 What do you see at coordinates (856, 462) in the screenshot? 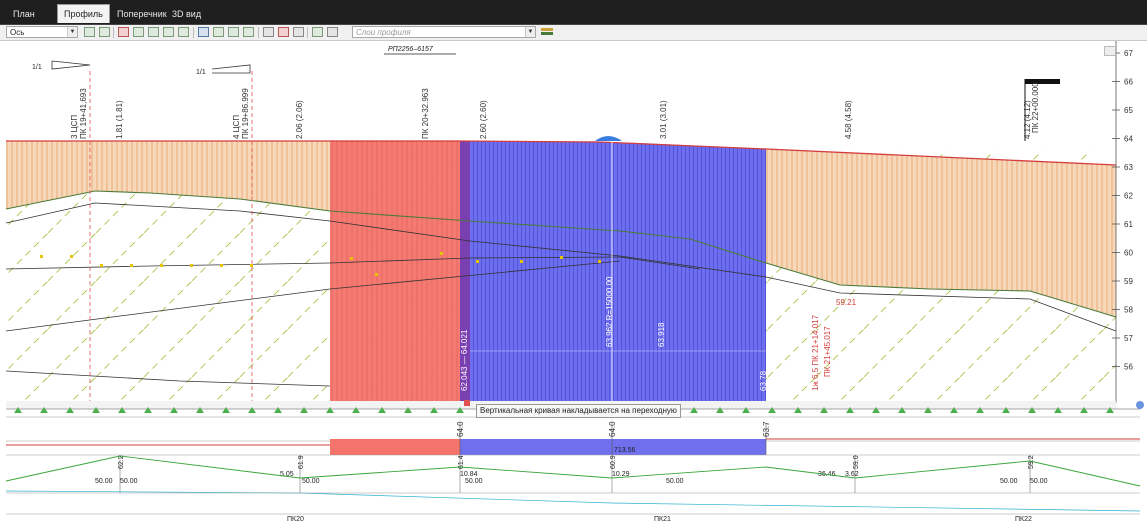
I see `elevation-value: 59.0` at bounding box center [856, 462].